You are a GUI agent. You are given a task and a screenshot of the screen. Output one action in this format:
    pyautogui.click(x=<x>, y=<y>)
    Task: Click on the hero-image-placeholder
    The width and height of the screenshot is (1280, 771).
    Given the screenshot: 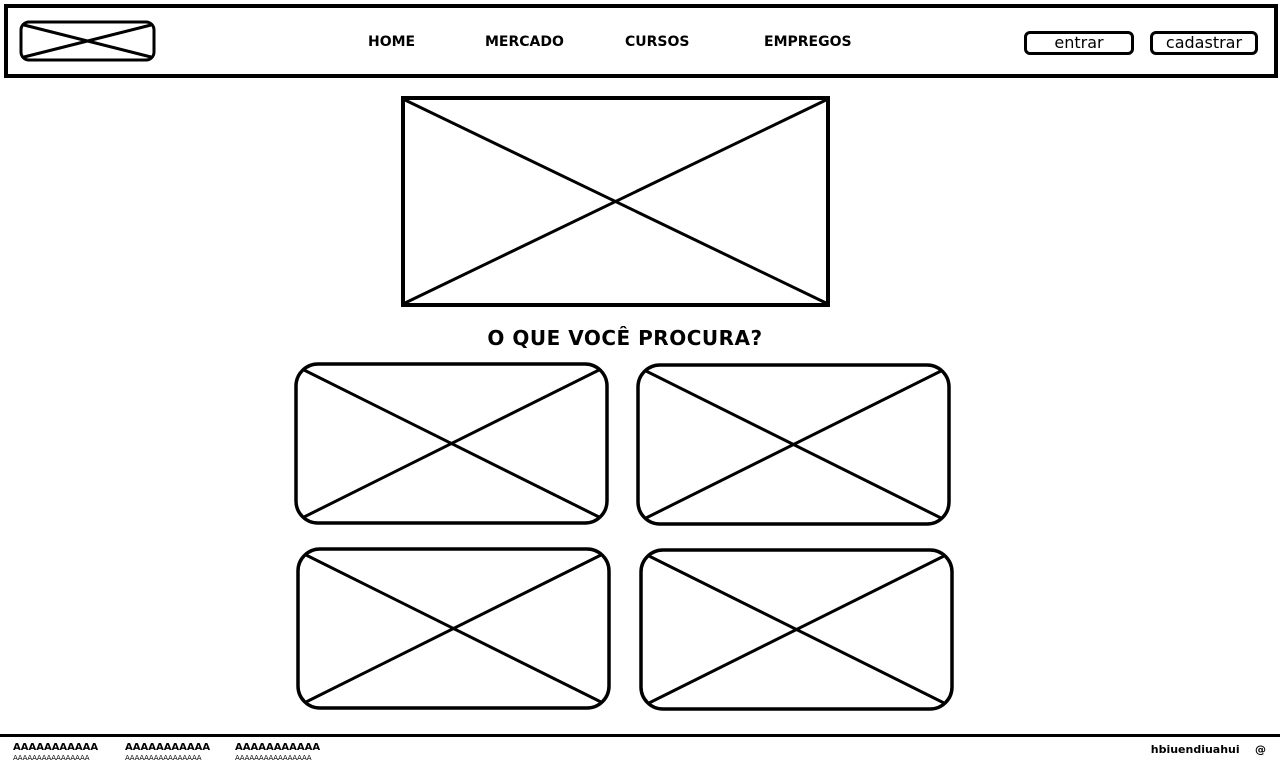 What is the action you would take?
    pyautogui.click(x=615, y=201)
    